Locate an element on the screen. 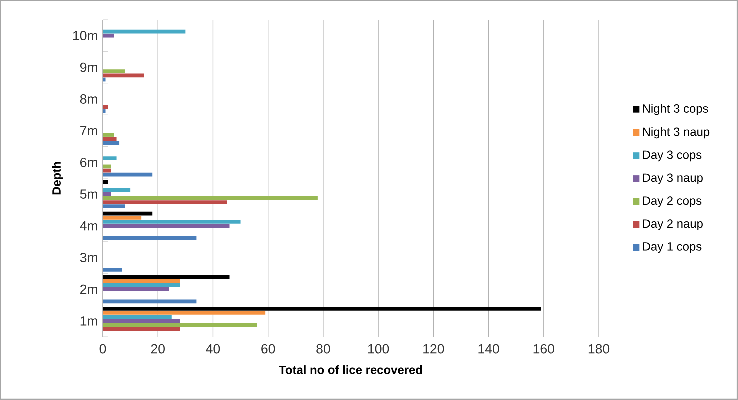 Image resolution: width=738 pixels, height=400 pixels. y-axis-title: Depth is located at coordinates (58, 178).